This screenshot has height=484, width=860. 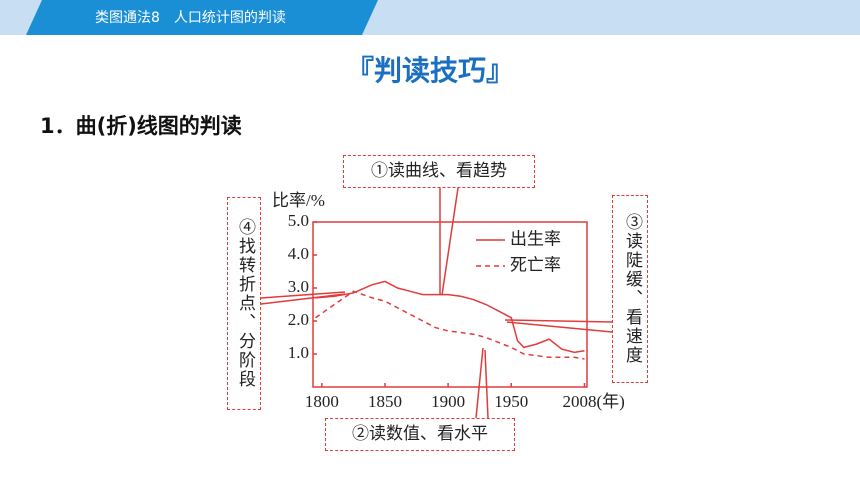 I want to click on y-axis-label: 比率/%, so click(x=298, y=200).